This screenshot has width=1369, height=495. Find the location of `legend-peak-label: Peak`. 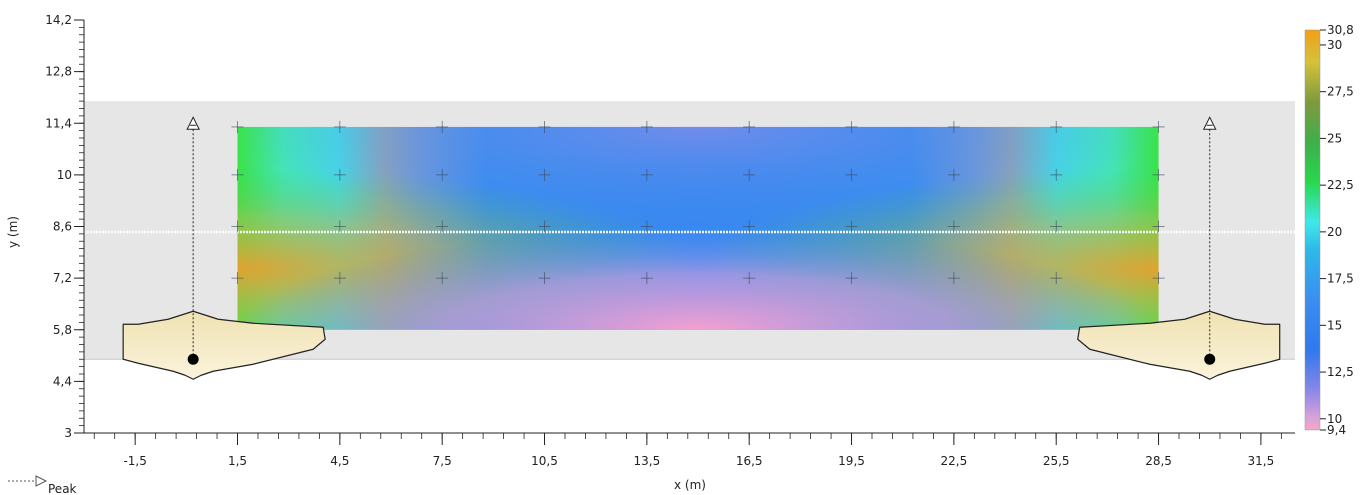

legend-peak-label: Peak is located at coordinates (62, 488).